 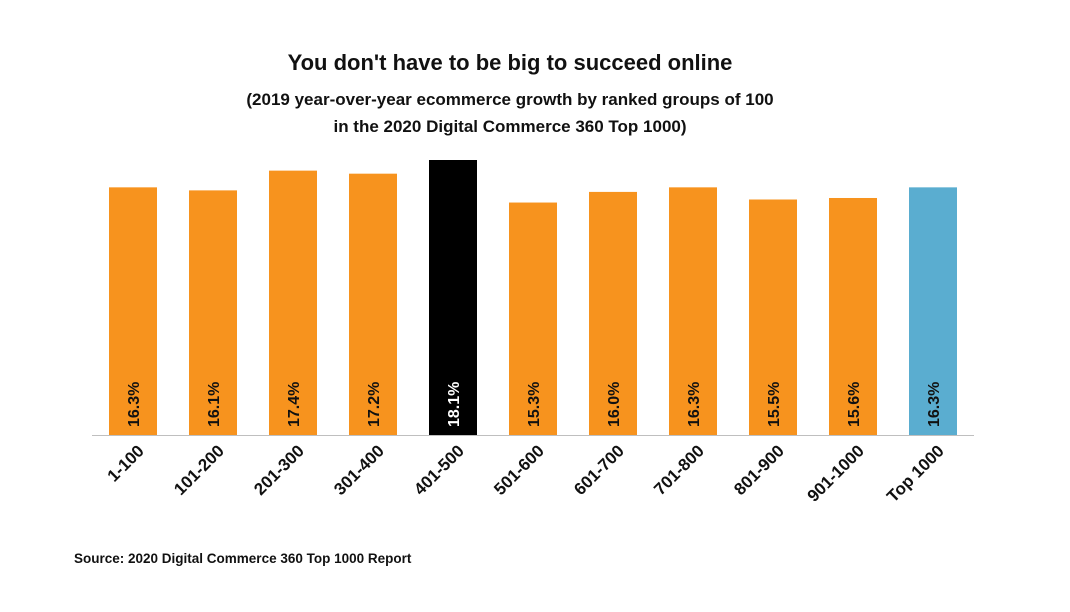 I want to click on x-tick-label: 801-900, so click(x=759, y=470).